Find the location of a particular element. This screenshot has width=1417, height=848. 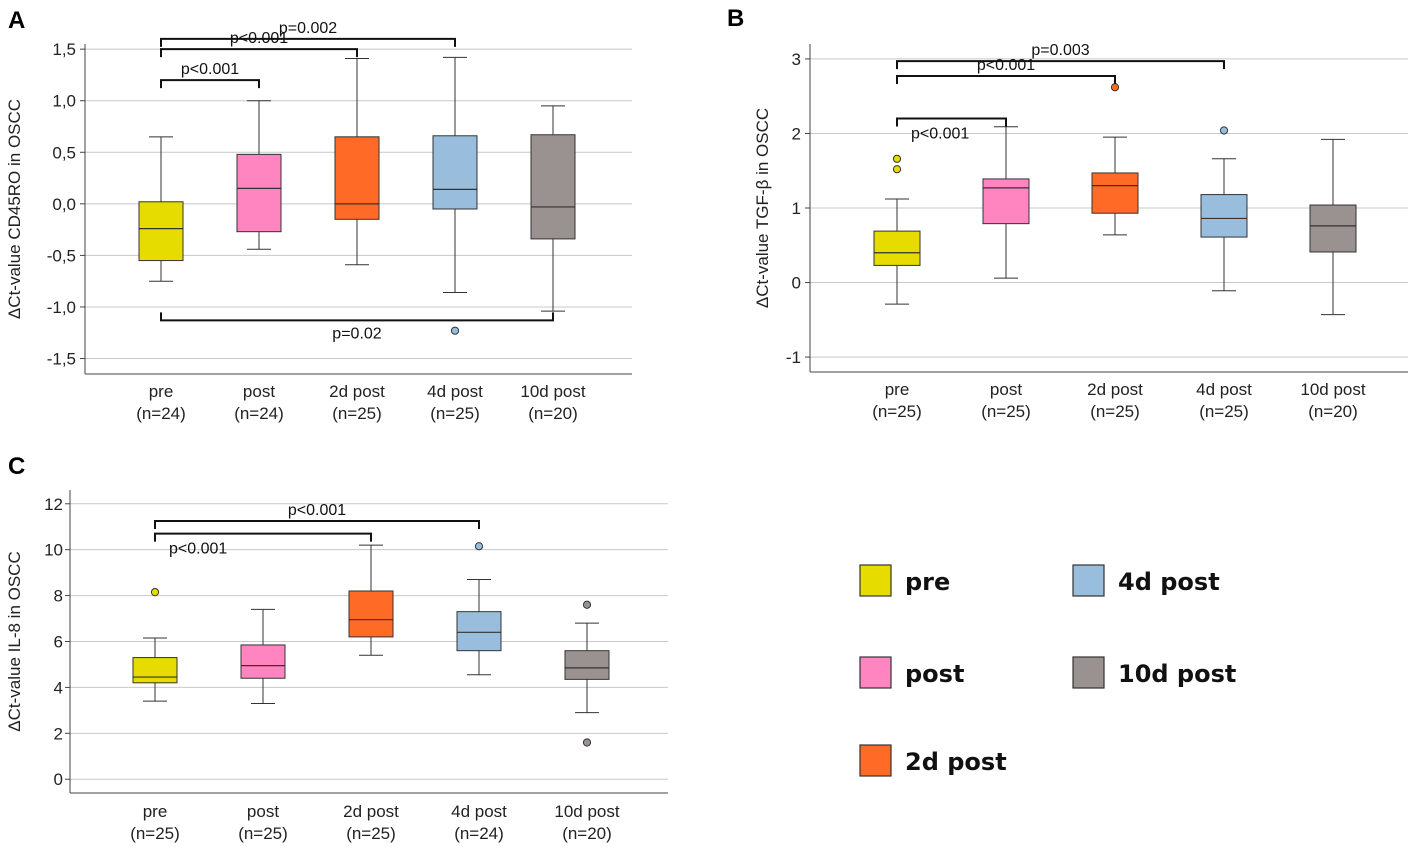

y-tick-label: 0,0 is located at coordinates (64, 204).